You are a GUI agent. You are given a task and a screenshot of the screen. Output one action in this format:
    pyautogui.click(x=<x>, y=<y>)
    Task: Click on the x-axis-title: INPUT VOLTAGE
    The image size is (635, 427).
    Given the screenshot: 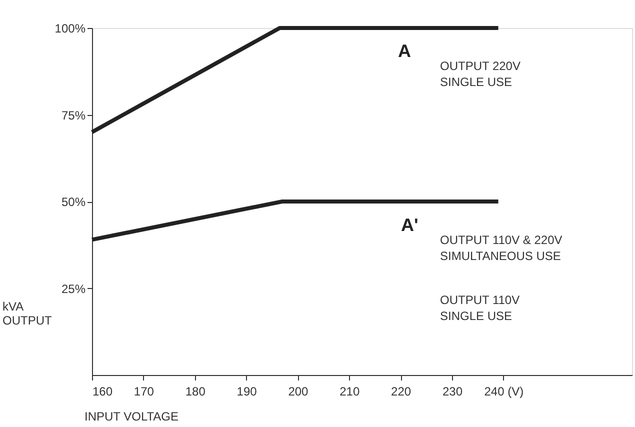 What is the action you would take?
    pyautogui.click(x=131, y=417)
    